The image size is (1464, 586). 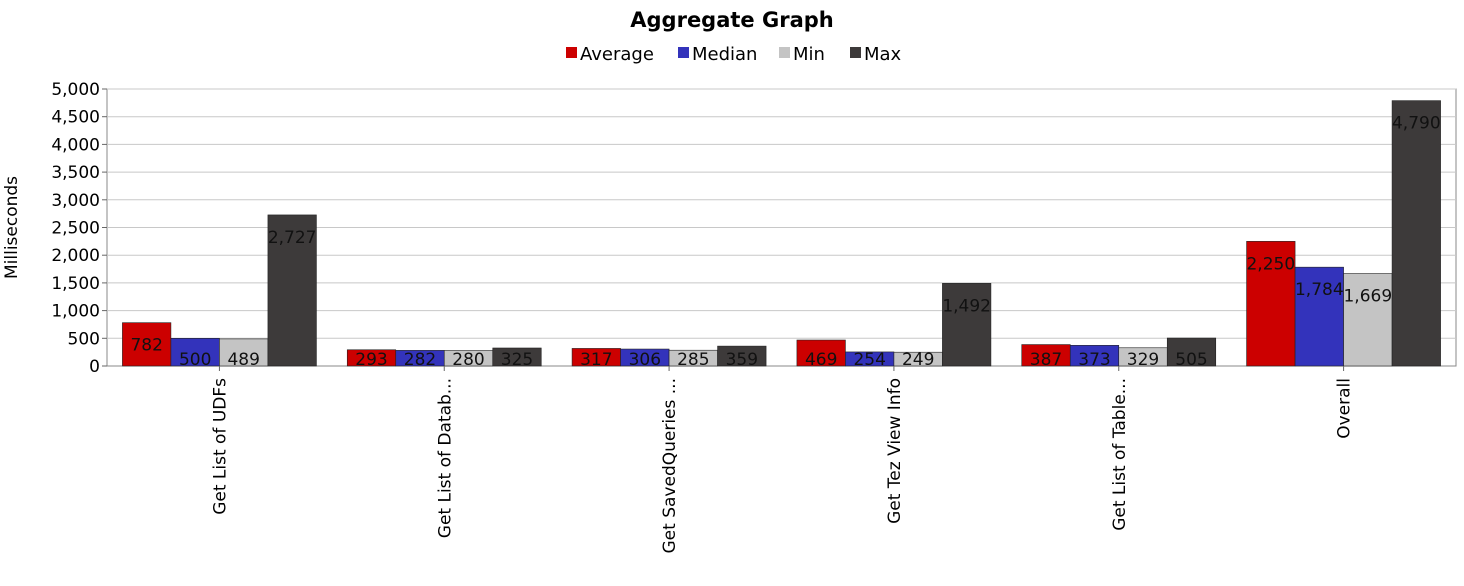 I want to click on bar-max-get-savedqueries, so click(x=742, y=356).